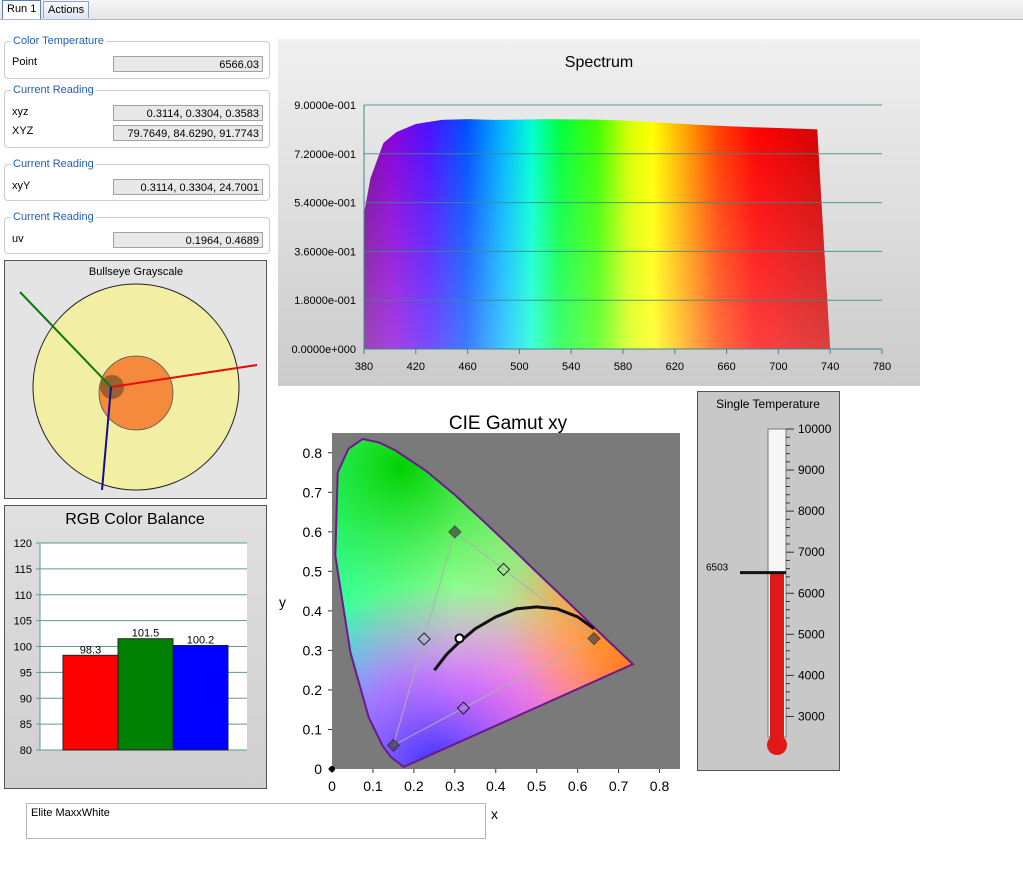 This screenshot has width=1023, height=870. I want to click on rgb-balance-title: RGB Color Balance, so click(135, 519).